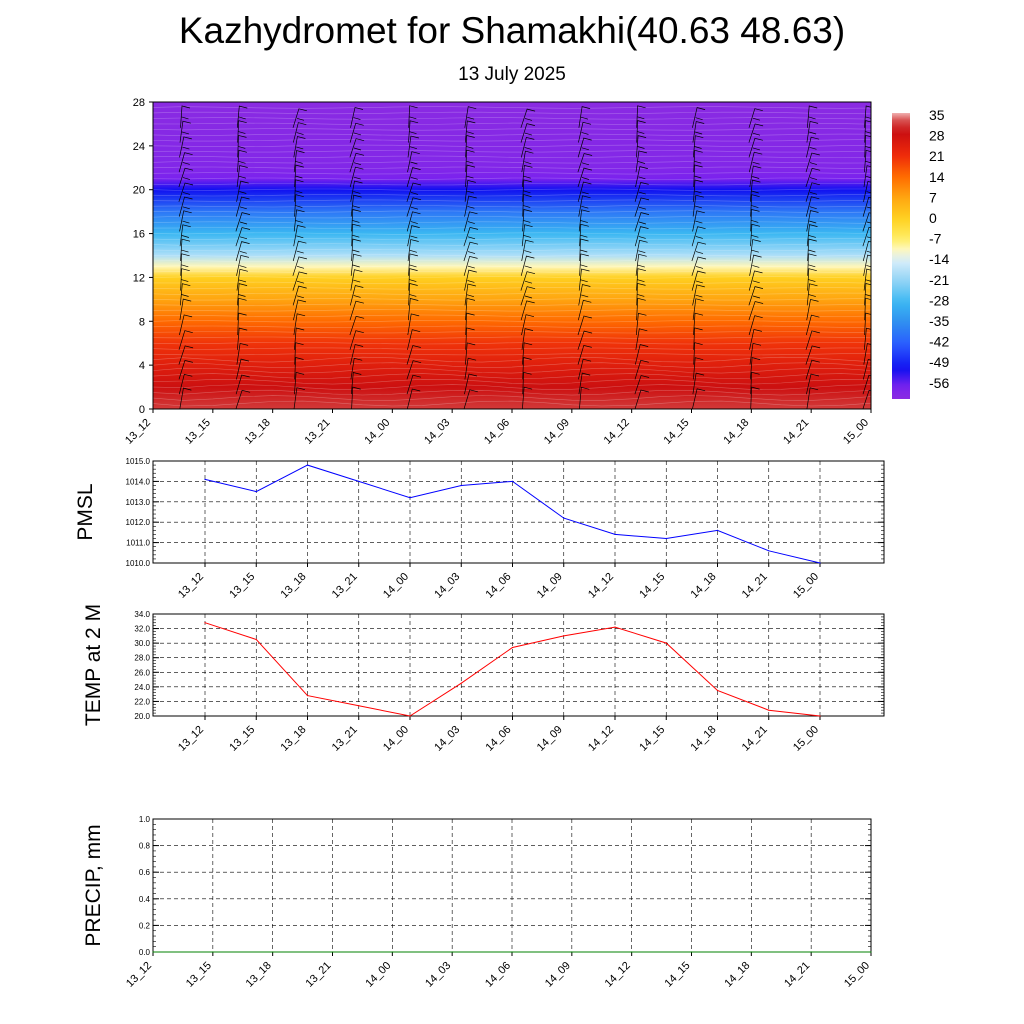 The width and height of the screenshot is (1024, 1024). I want to click on y-tick-label: 1011.0, so click(138, 543).